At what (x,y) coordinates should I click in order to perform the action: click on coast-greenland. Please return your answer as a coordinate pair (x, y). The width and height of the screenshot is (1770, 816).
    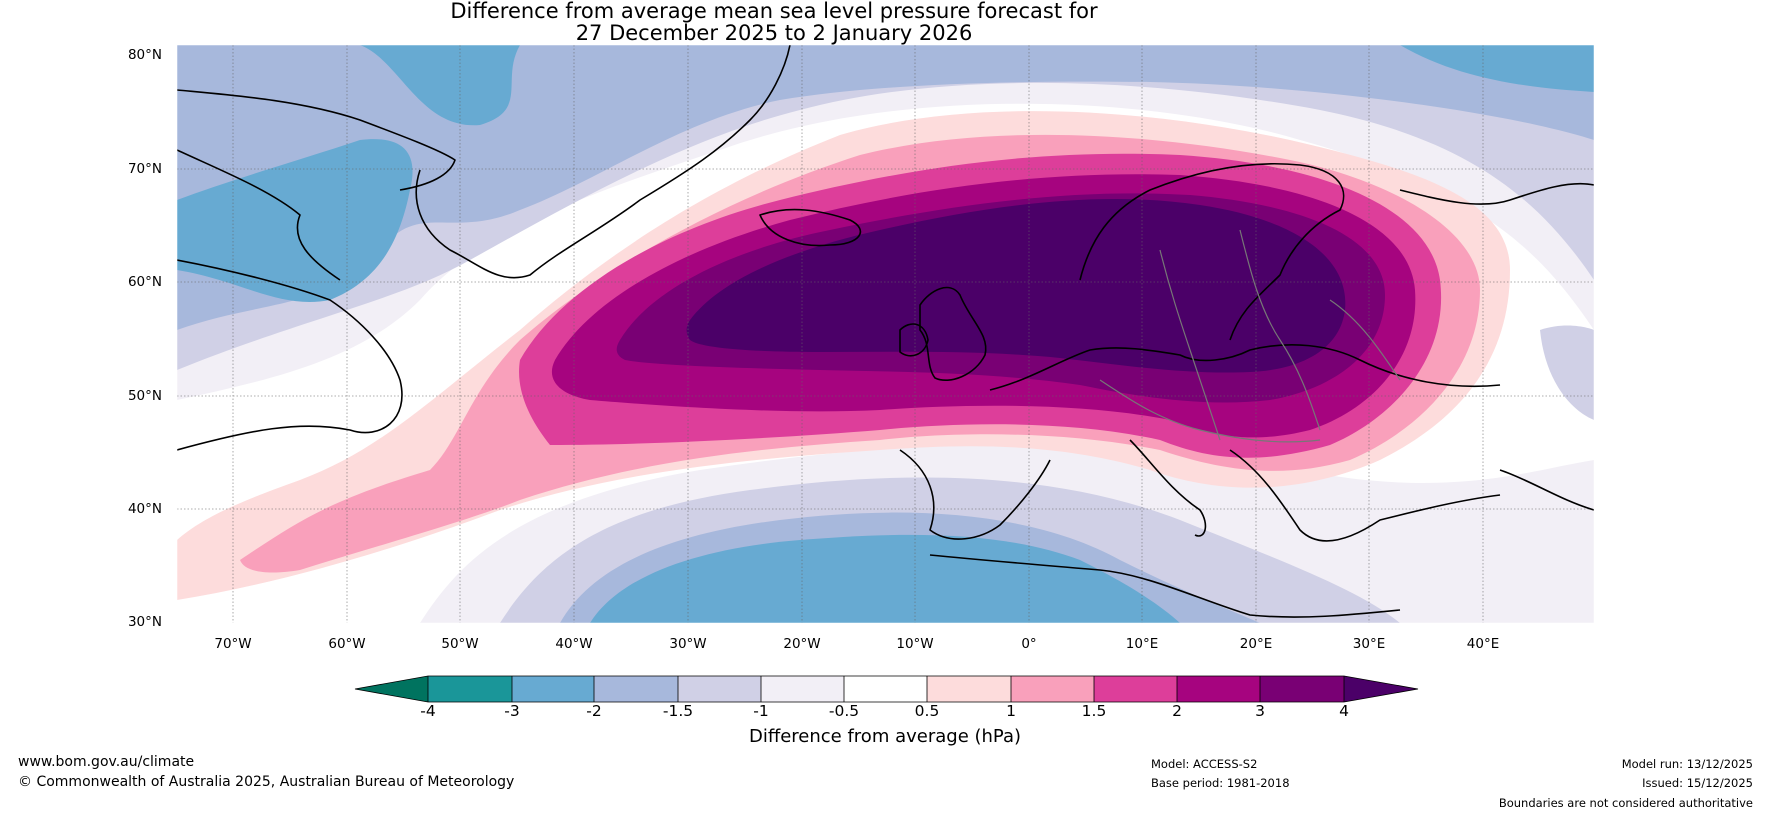
    Looking at the image, I should click on (603, 162).